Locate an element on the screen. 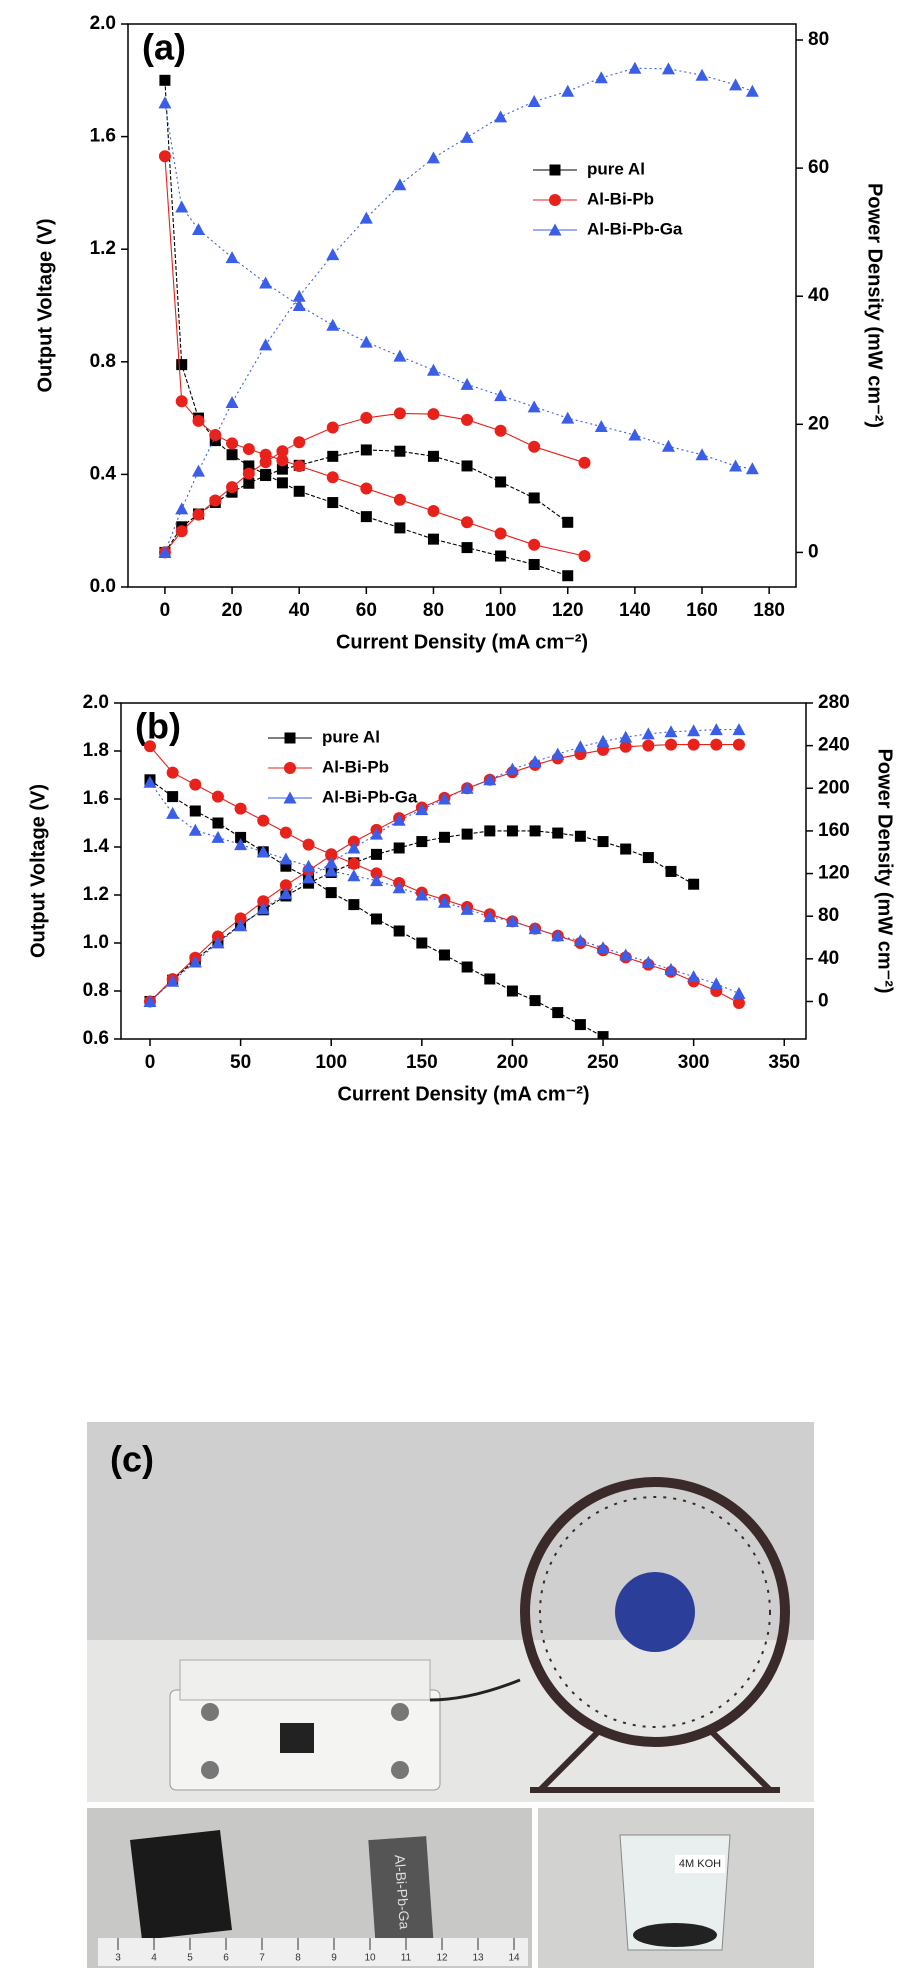  y2-tick-label: 80 is located at coordinates (818, 39).